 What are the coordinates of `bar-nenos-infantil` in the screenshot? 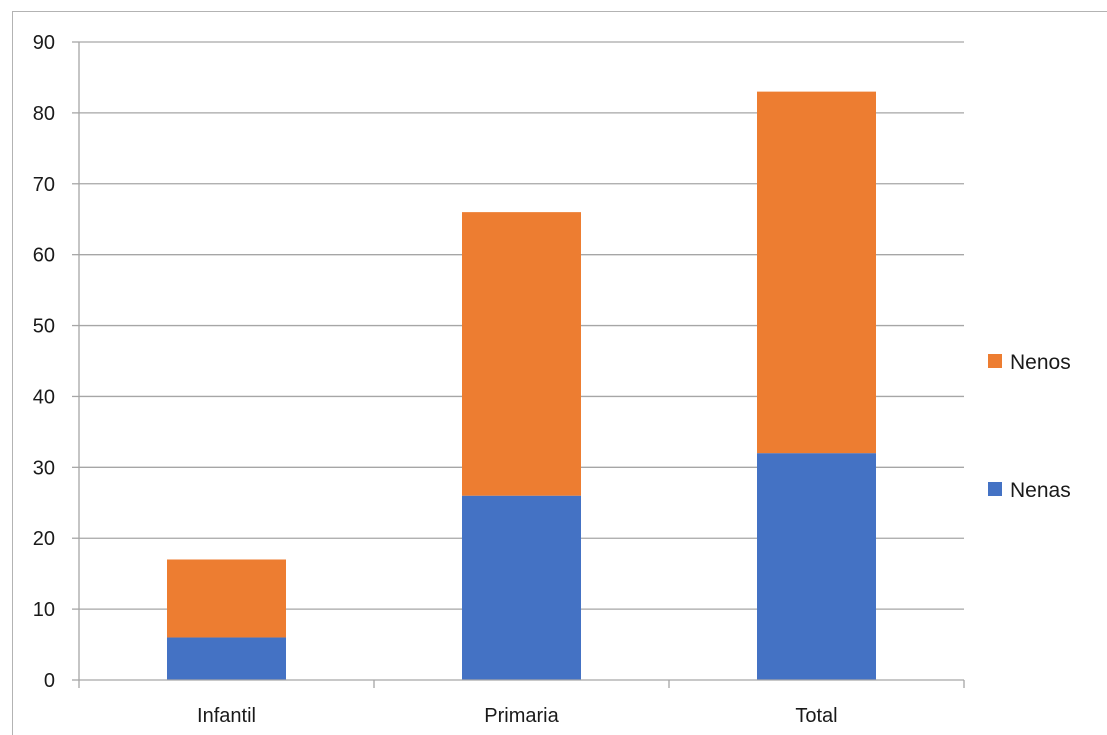 It's located at (226, 598).